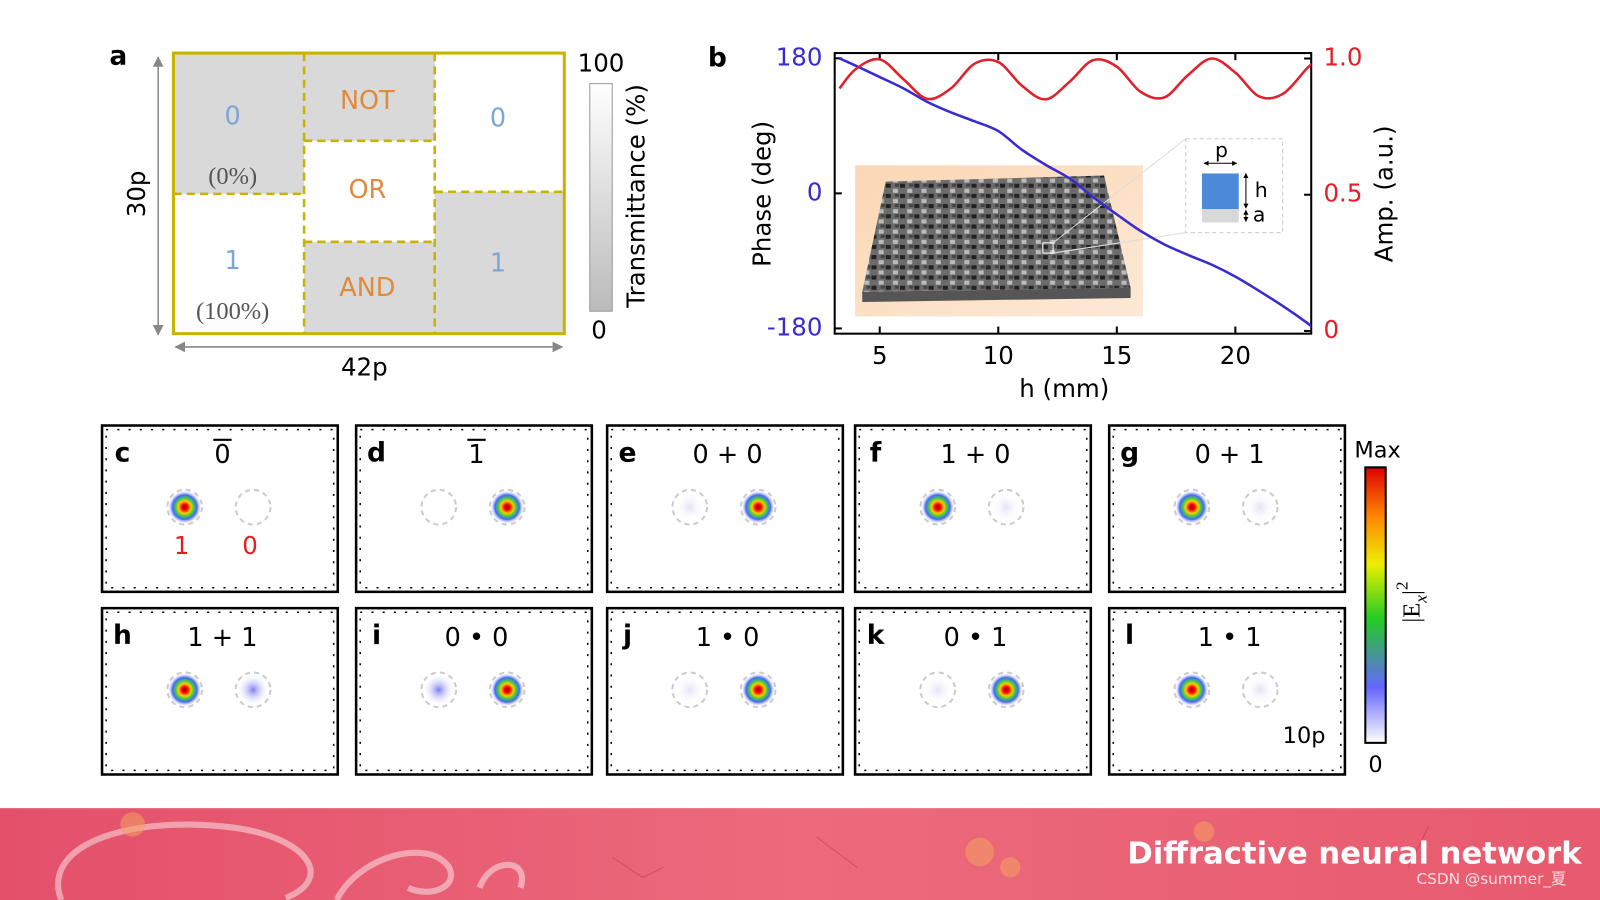 The width and height of the screenshot is (1600, 900). What do you see at coordinates (728, 455) in the screenshot?
I see `panel-title: 0 + 0` at bounding box center [728, 455].